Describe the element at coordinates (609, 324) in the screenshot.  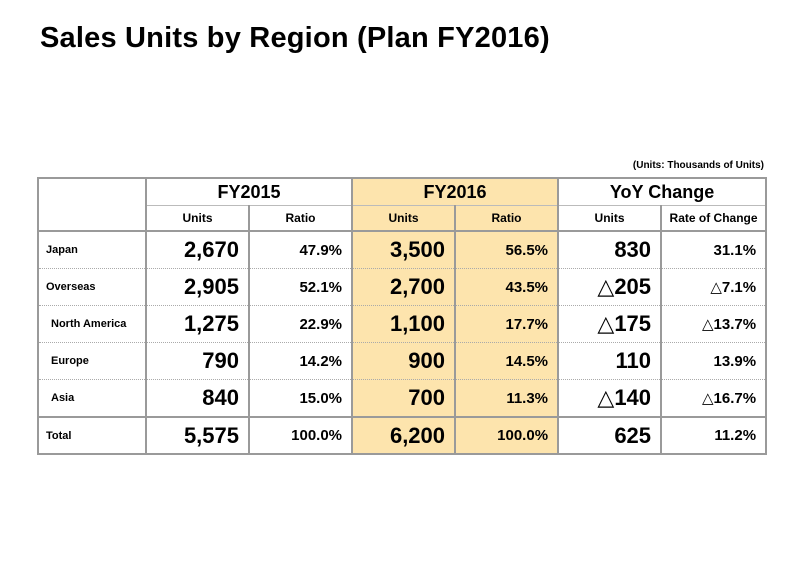
I see `cell-yoy-units: △175` at that location.